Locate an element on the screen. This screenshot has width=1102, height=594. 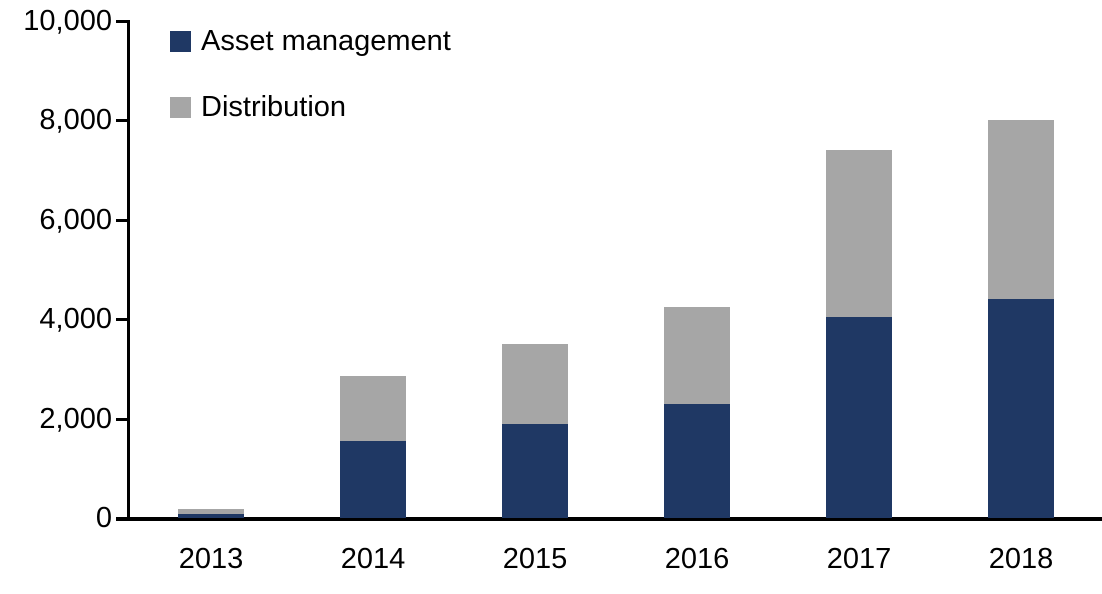
y-axis-label: 0 is located at coordinates (103, 518).